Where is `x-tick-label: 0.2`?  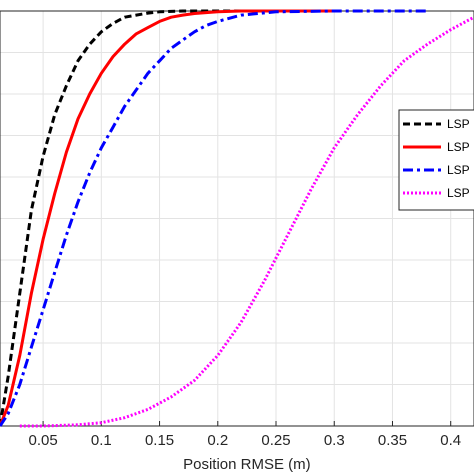 x-tick-label: 0.2 is located at coordinates (217, 440).